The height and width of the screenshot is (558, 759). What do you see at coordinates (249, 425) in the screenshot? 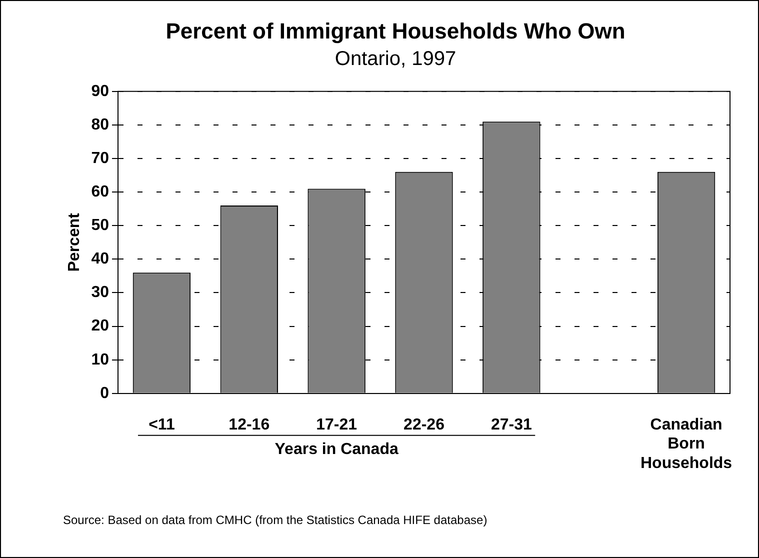
I see `x-tick-label: 12-16` at bounding box center [249, 425].